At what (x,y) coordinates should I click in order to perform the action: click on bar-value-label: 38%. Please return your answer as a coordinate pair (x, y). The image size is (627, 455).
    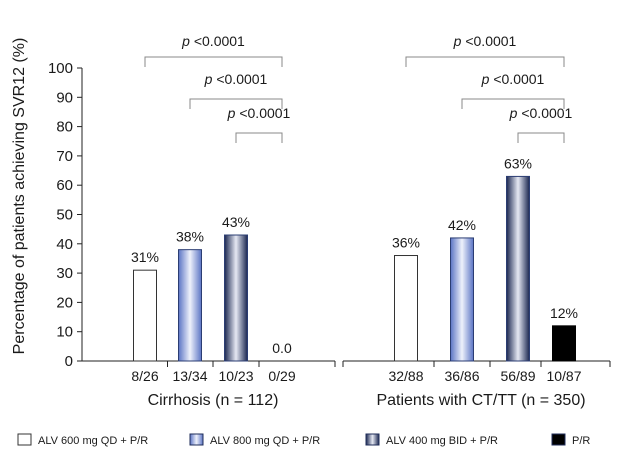
    Looking at the image, I should click on (190, 237).